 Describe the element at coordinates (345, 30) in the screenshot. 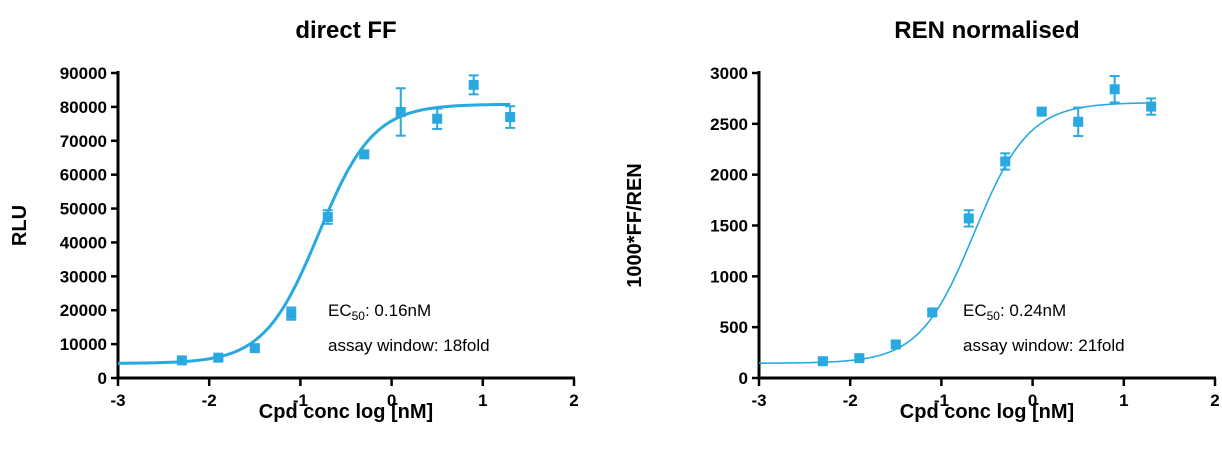

I see `chart-title: direct FF` at that location.